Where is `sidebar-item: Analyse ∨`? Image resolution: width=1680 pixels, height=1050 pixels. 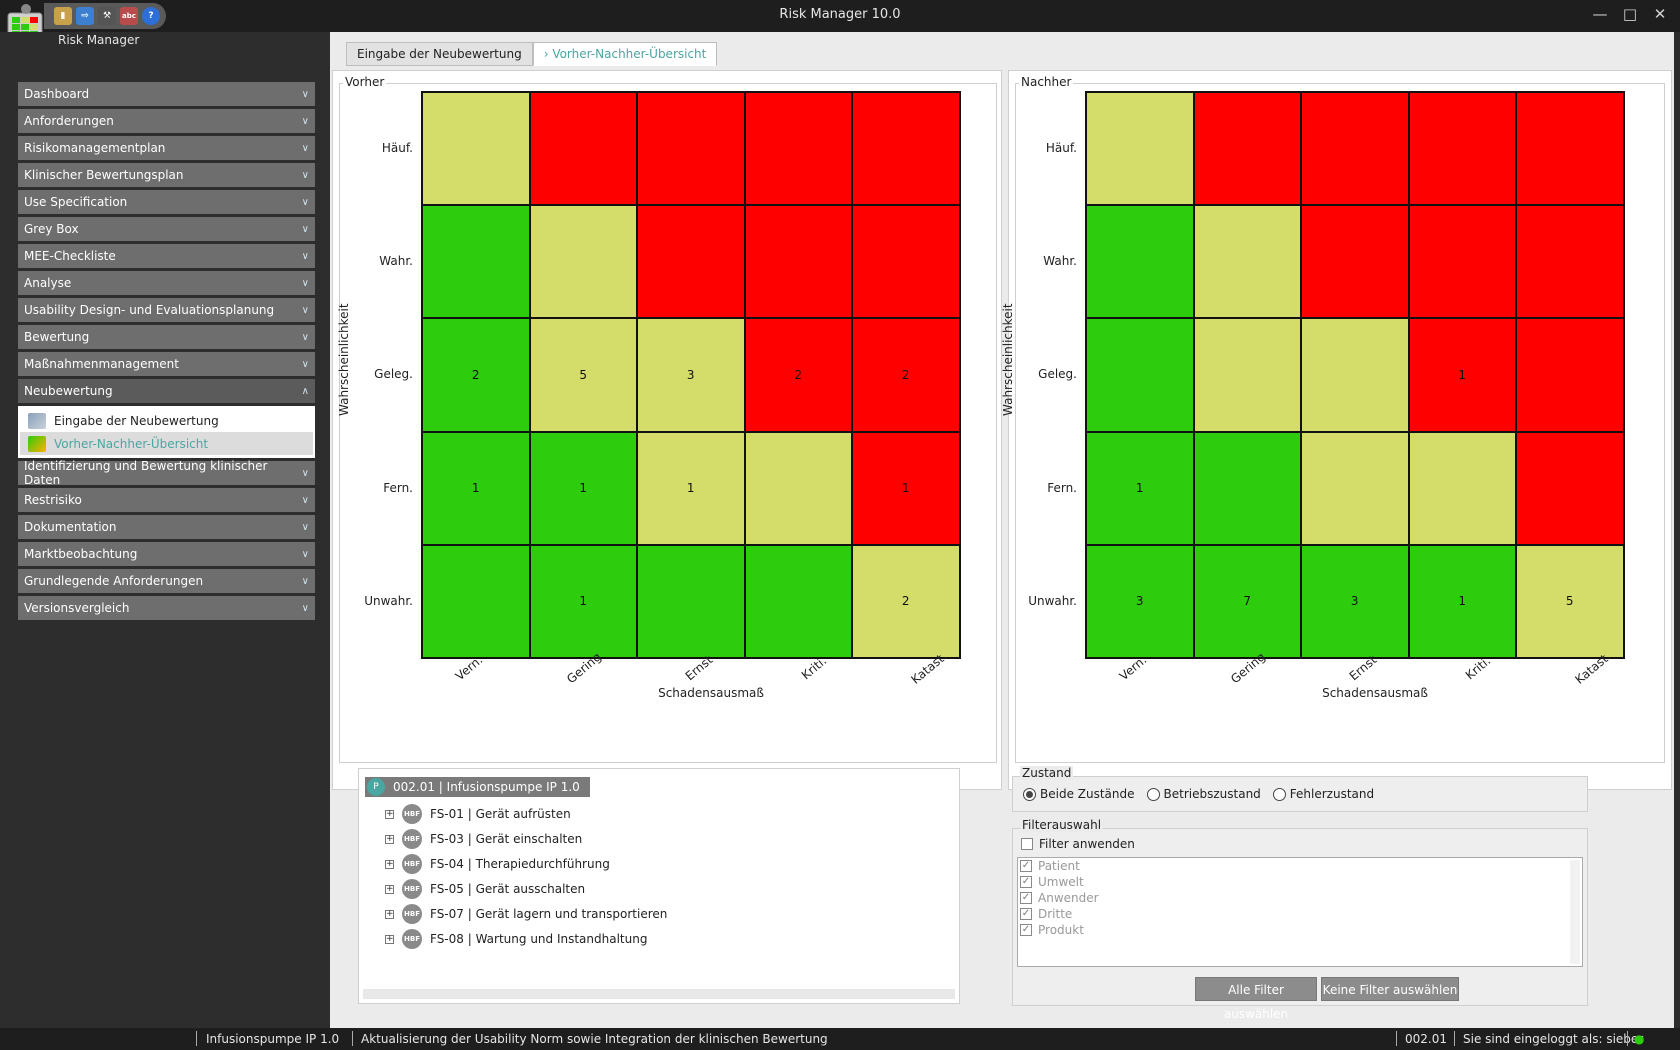
sidebar-item: Analyse ∨ is located at coordinates (166, 283).